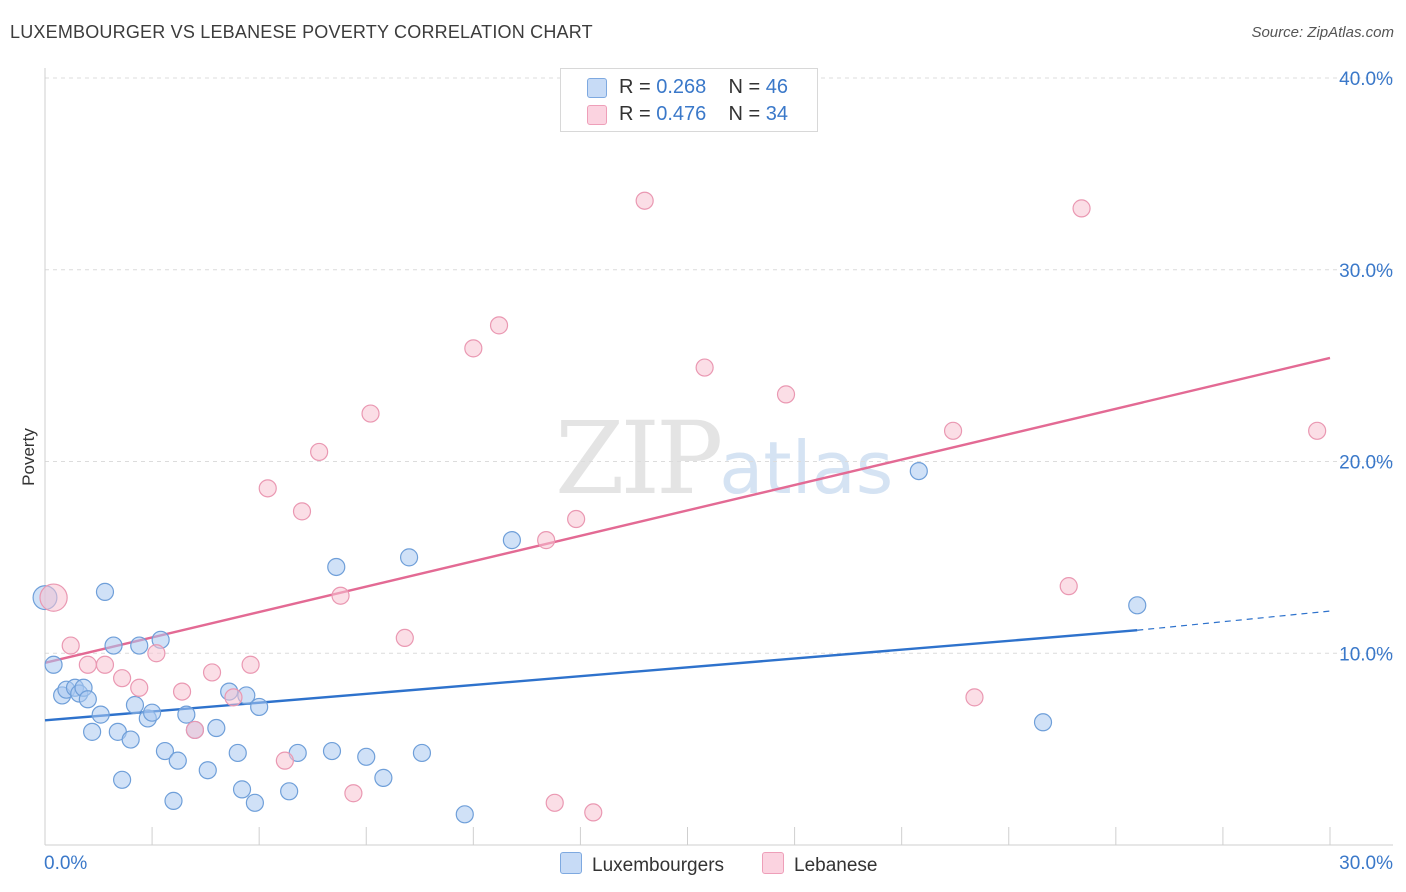  What do you see at coordinates (1366, 271) in the screenshot?
I see `y-tick-label: 30.0%` at bounding box center [1366, 271].